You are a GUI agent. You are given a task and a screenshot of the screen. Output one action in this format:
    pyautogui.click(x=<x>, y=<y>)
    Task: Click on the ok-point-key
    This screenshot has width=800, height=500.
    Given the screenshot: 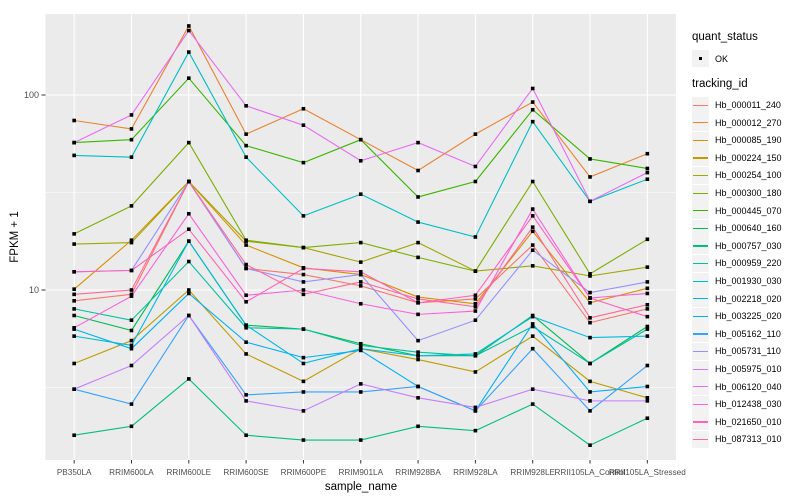 What is the action you would take?
    pyautogui.click(x=700, y=58)
    